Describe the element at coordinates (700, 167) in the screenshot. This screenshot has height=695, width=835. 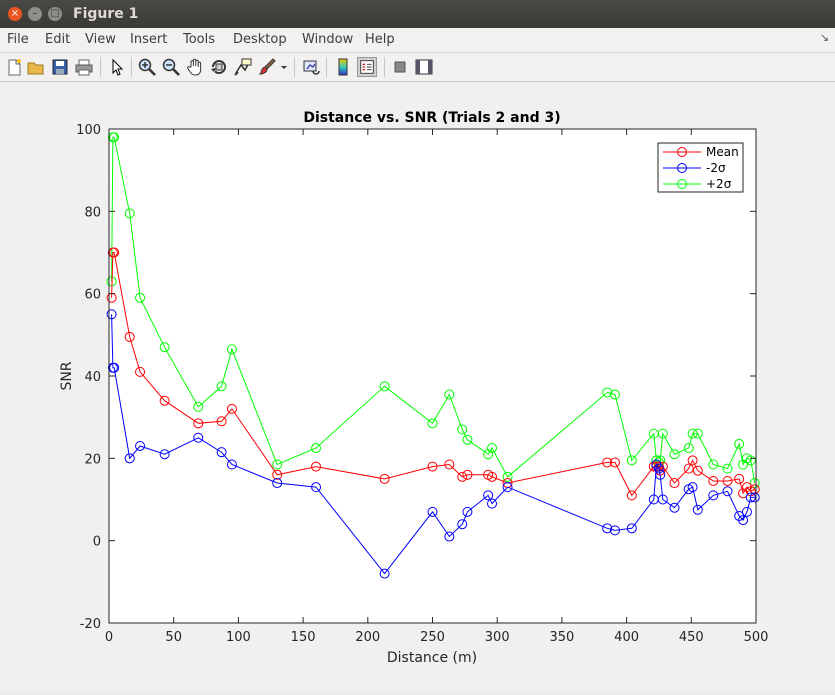
I see `legend: Mean -2σ +2σ` at that location.